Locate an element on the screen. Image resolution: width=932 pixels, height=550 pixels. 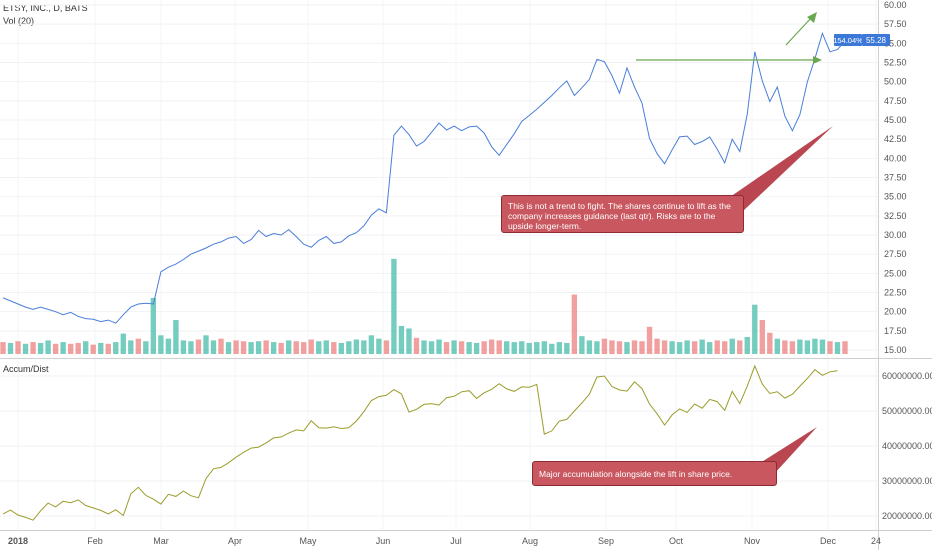
price-tick-label: 57.50 is located at coordinates (895, 24).